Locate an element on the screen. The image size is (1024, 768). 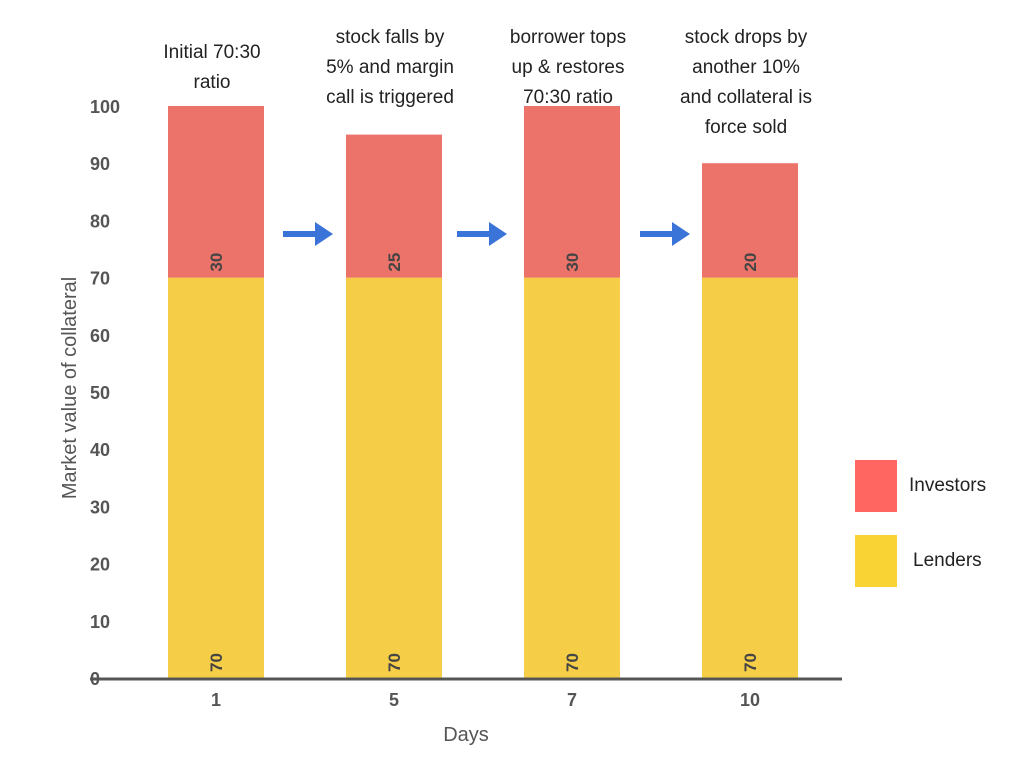
annotation-day-7: borrower tops up & restores 70:30 ratio is located at coordinates (568, 67).